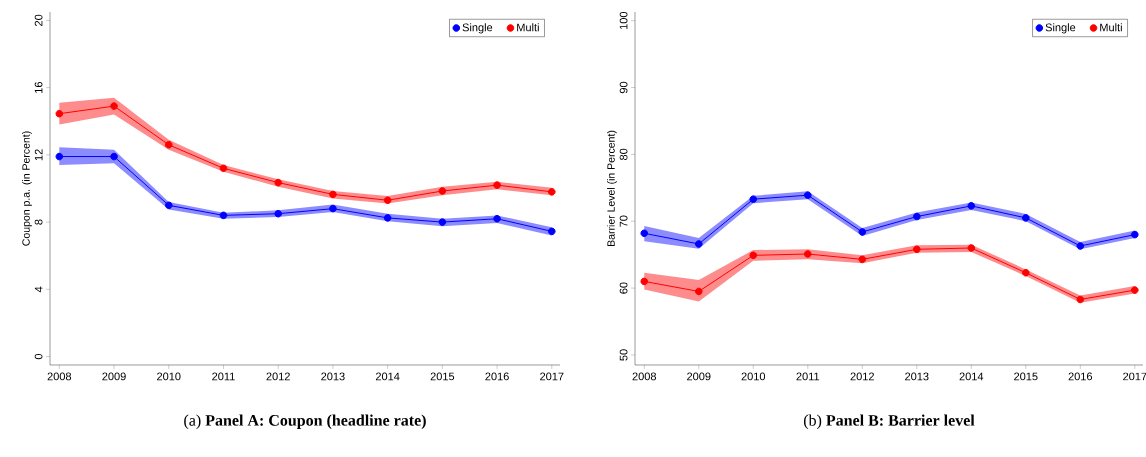  Describe the element at coordinates (889, 422) in the screenshot. I see `text: (b) Panel B: Barrier level` at that location.